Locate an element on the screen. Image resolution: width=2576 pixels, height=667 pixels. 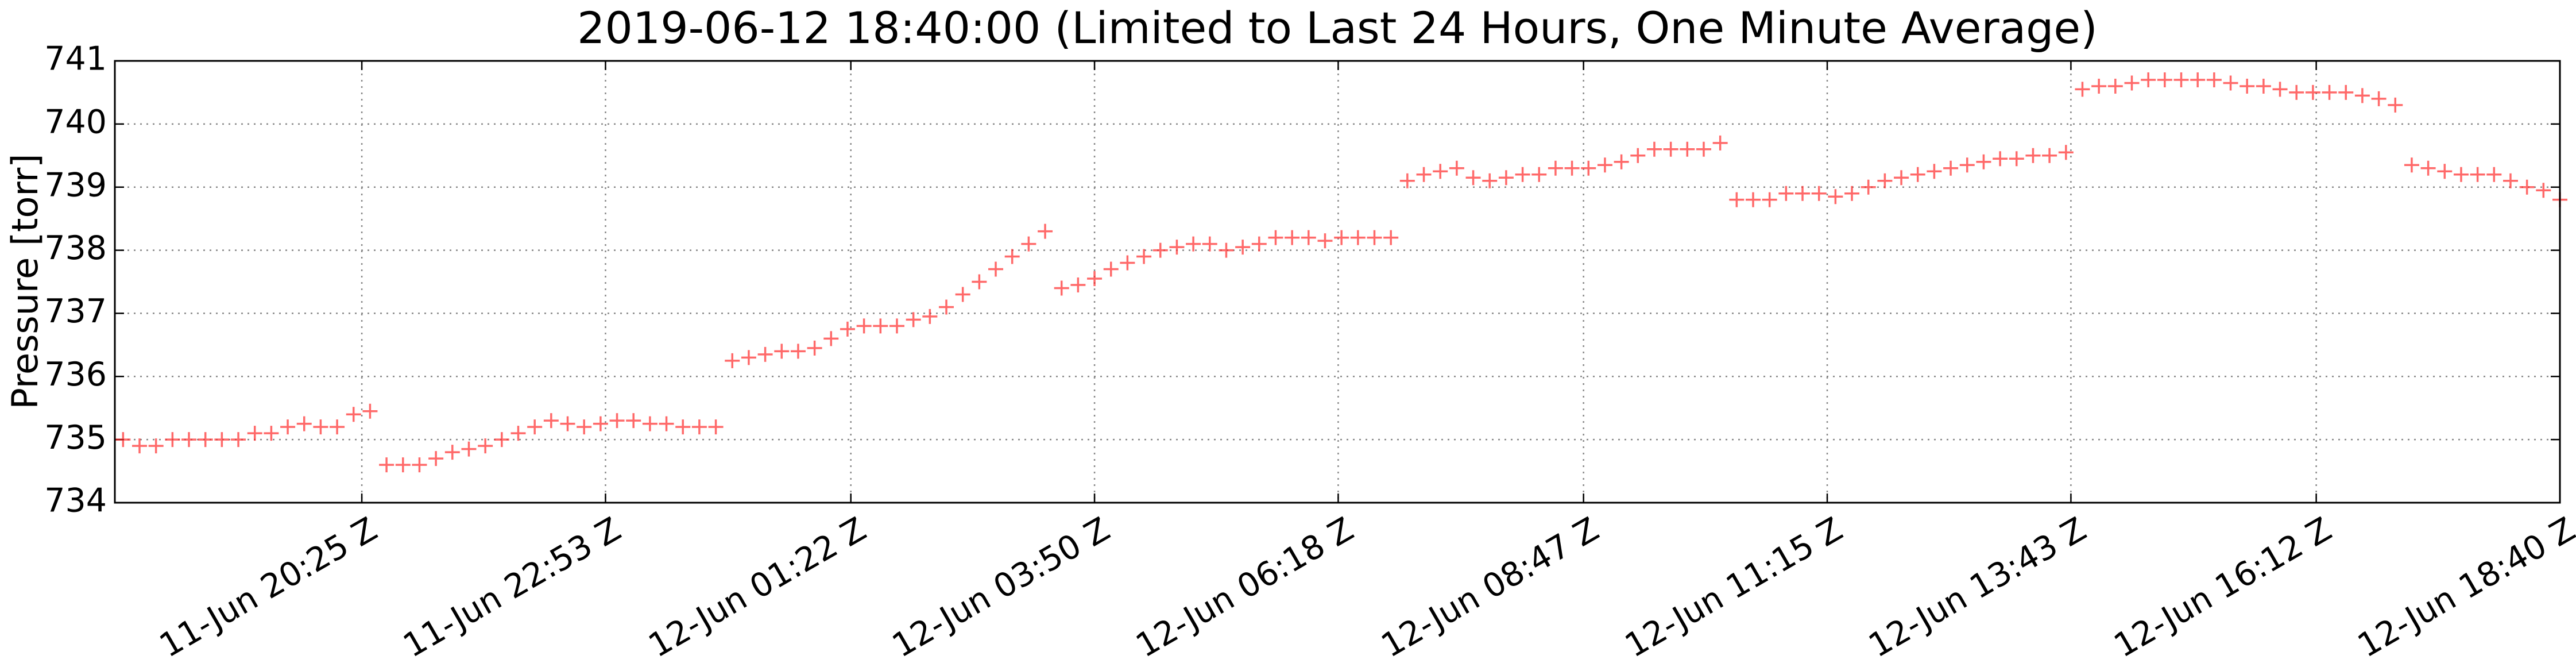
x-tick-label: 11-Jun 20:25 Z is located at coordinates (268, 587).